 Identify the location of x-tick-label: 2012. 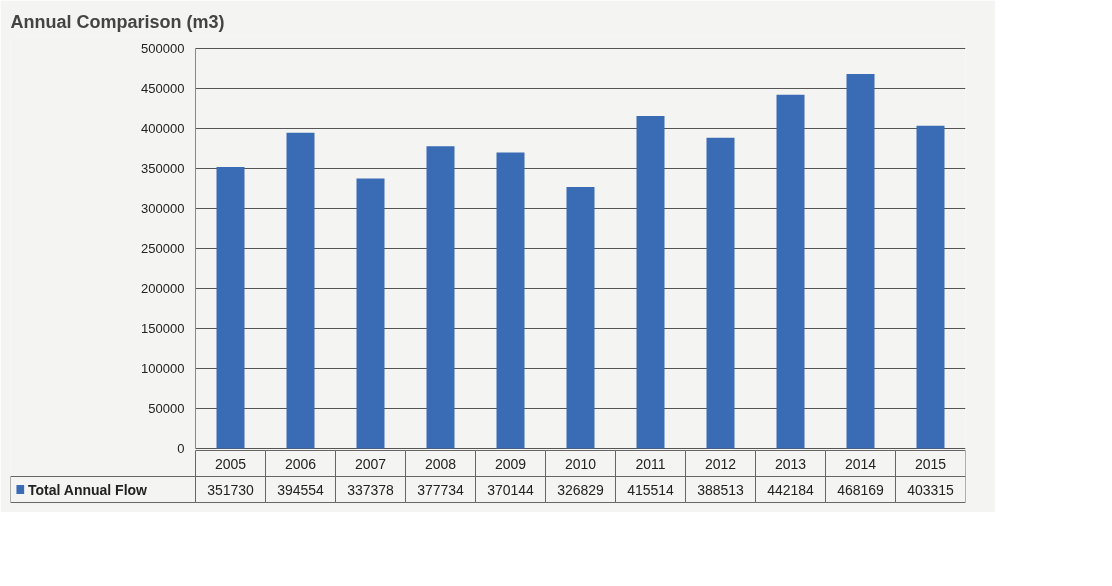
(720, 463).